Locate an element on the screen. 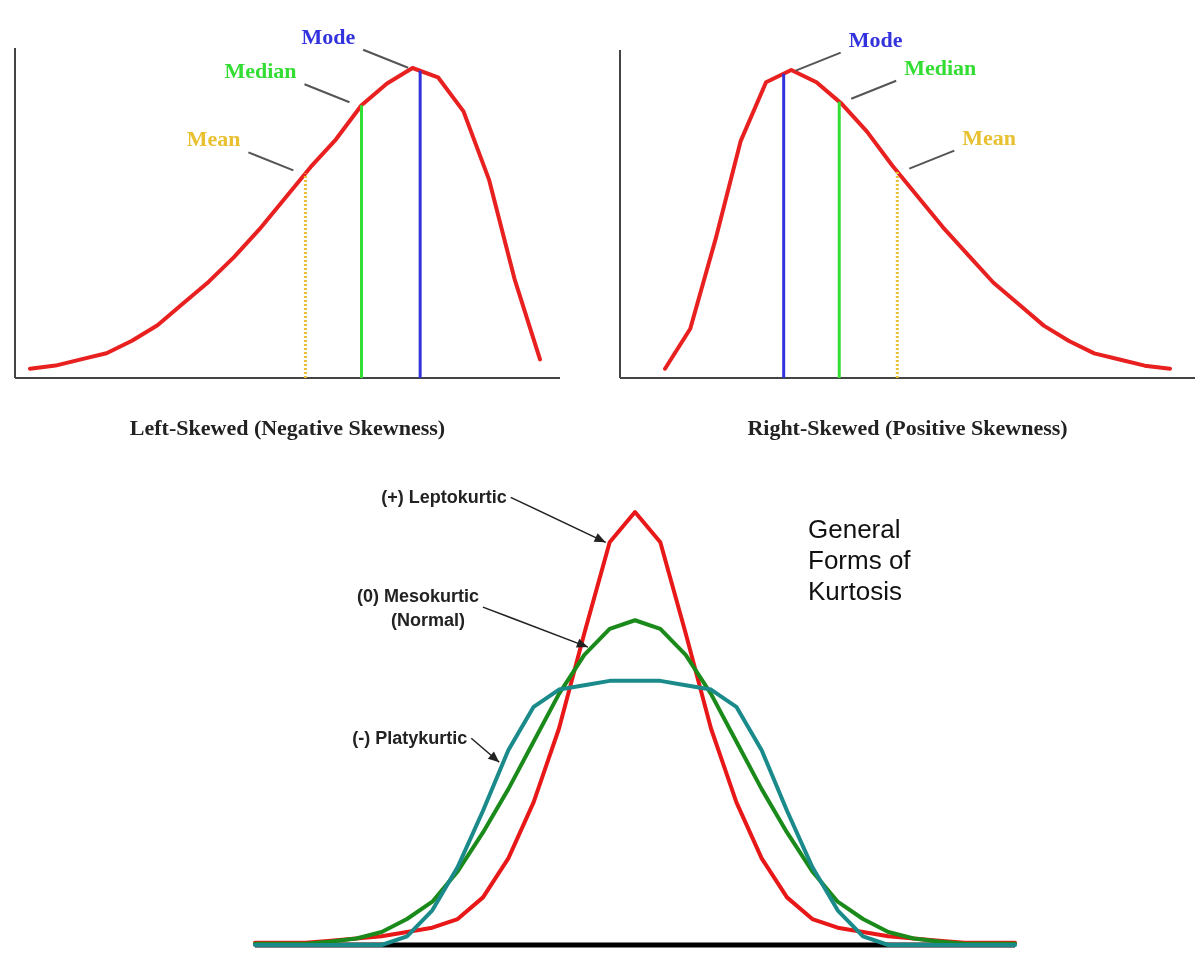  text: General Forms of Kurtosis is located at coordinates (860, 560).